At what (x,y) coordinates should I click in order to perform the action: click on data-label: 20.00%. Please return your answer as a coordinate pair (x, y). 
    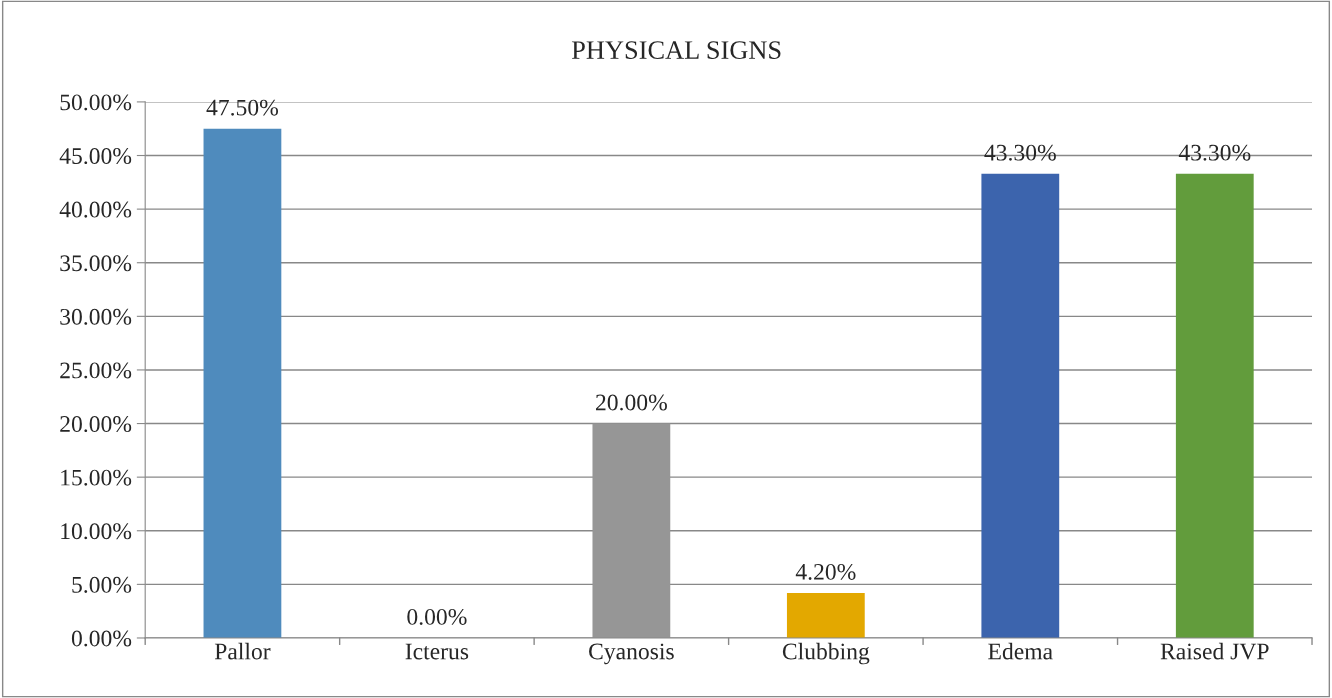
    Looking at the image, I should click on (631, 402).